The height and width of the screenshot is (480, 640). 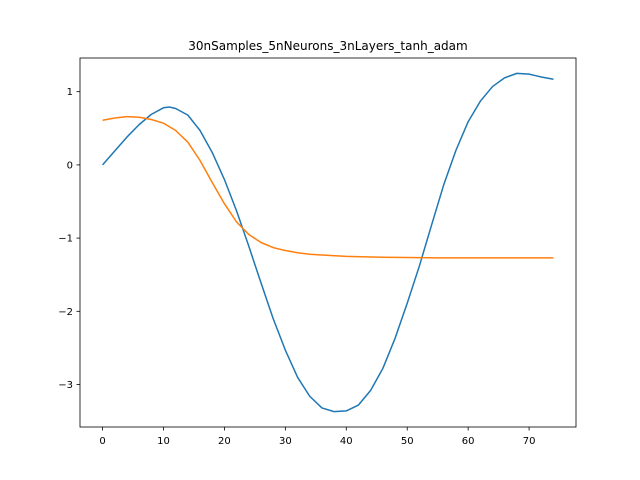 What do you see at coordinates (70, 92) in the screenshot?
I see `y-tick-label: 1` at bounding box center [70, 92].